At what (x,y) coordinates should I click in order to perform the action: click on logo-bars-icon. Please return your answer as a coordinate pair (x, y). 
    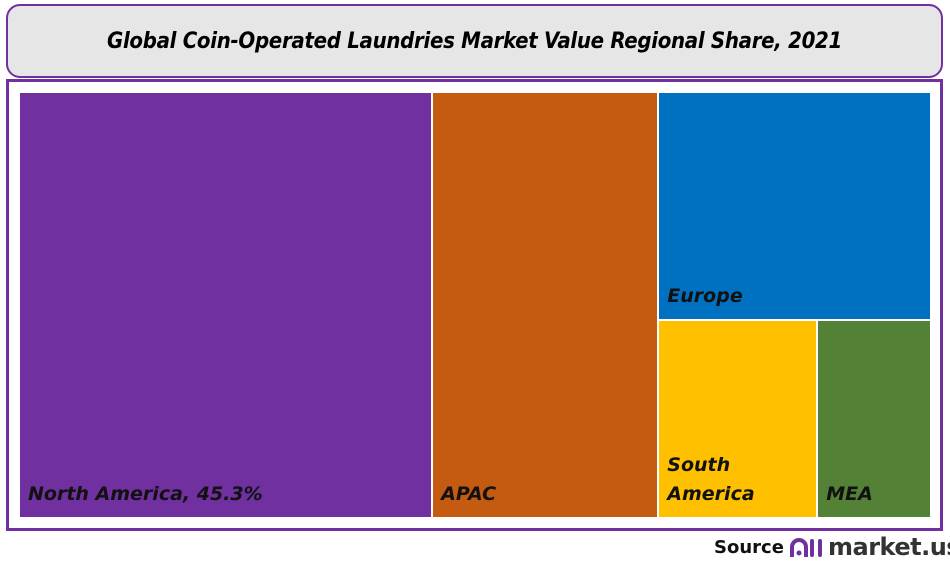
    Looking at the image, I should click on (806, 547).